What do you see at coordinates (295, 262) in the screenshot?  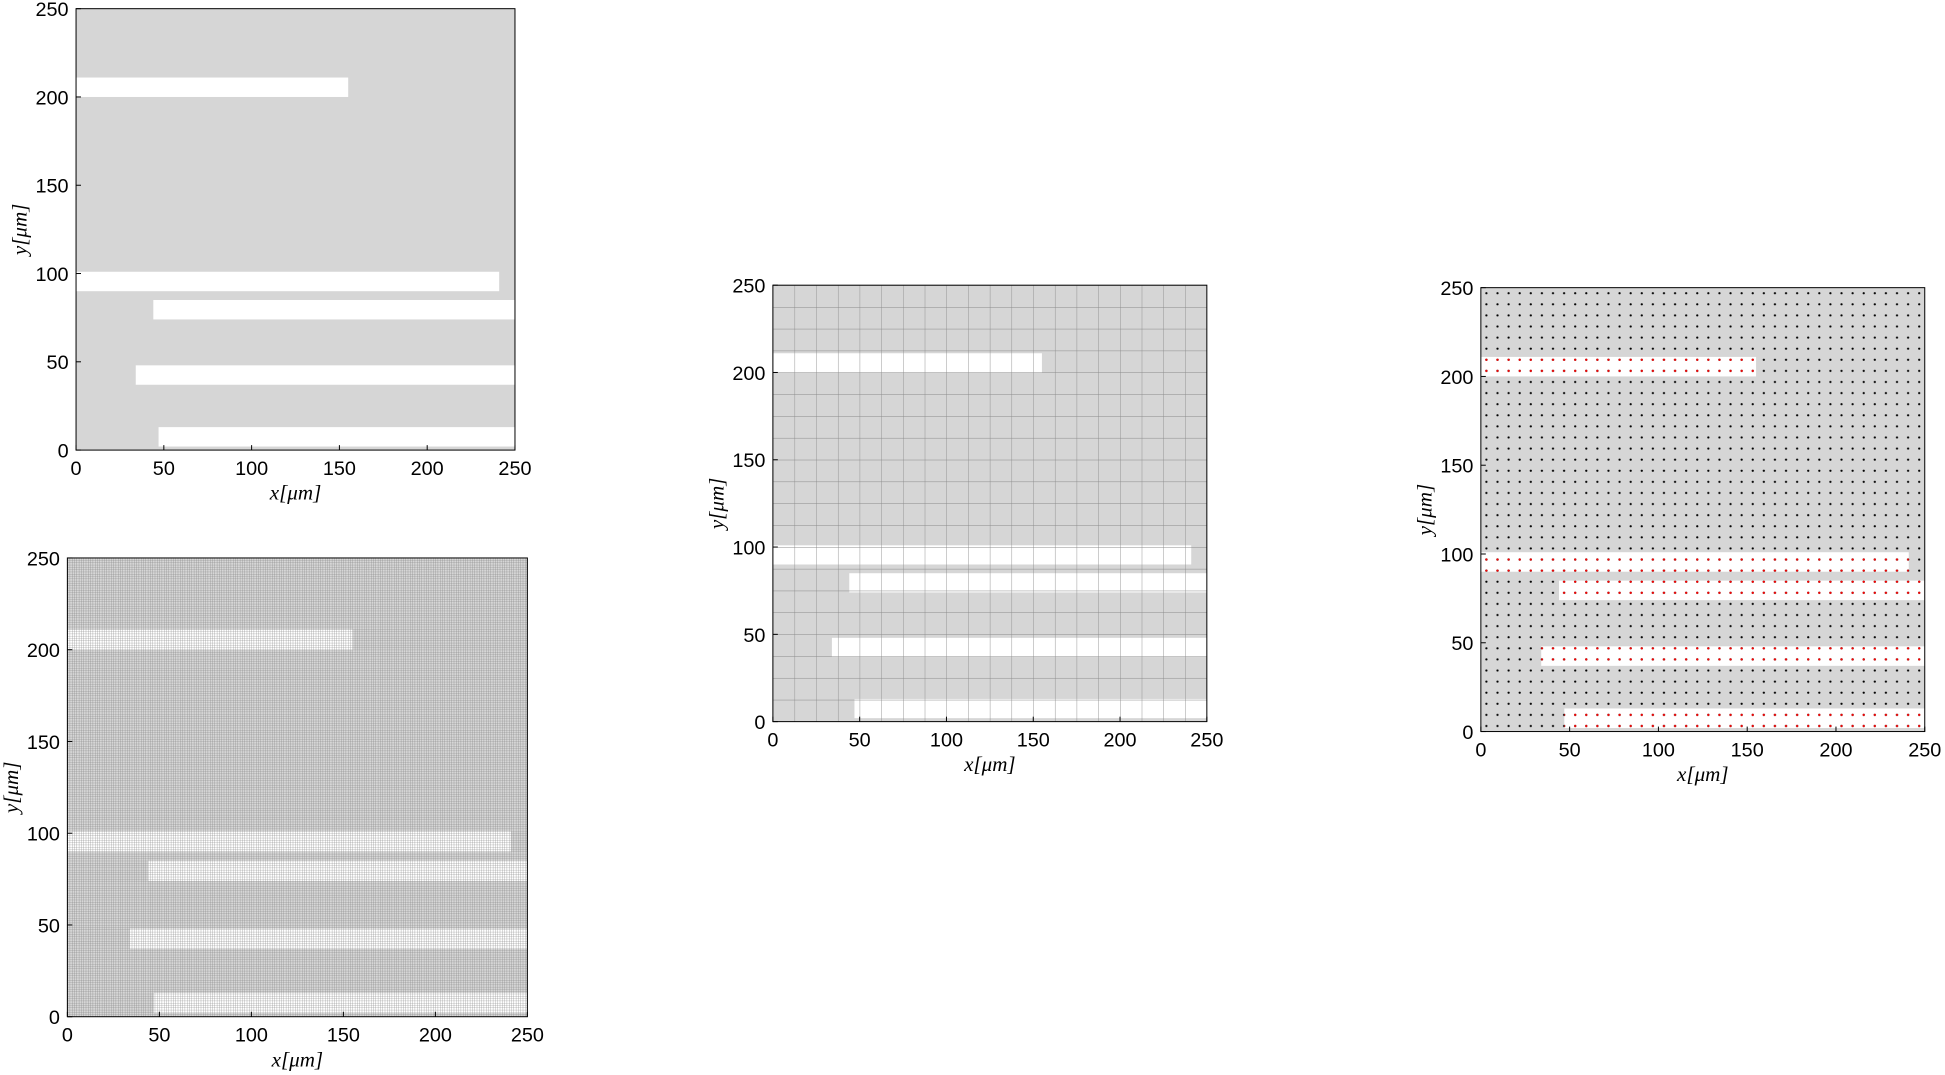 I see `fibers` at bounding box center [295, 262].